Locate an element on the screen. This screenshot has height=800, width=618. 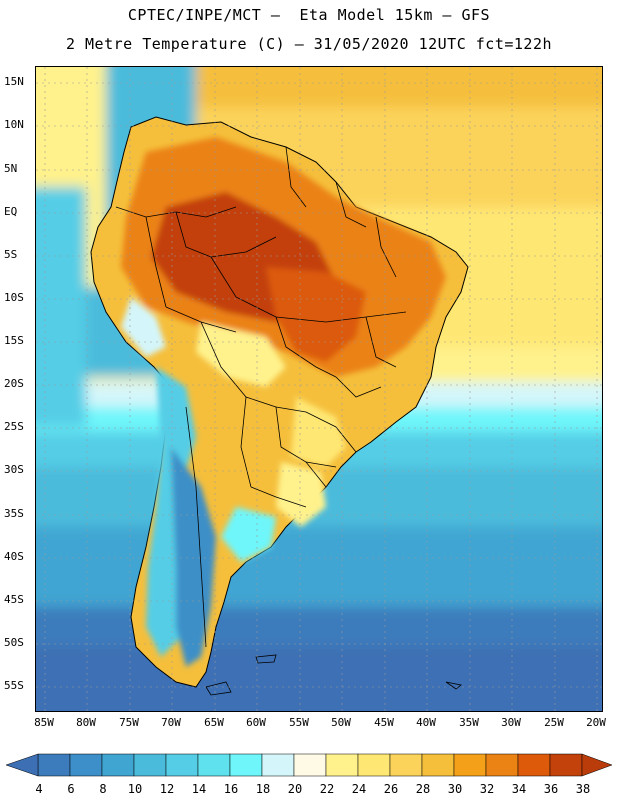
colorbar-low-arrow is located at coordinates (22, 765).